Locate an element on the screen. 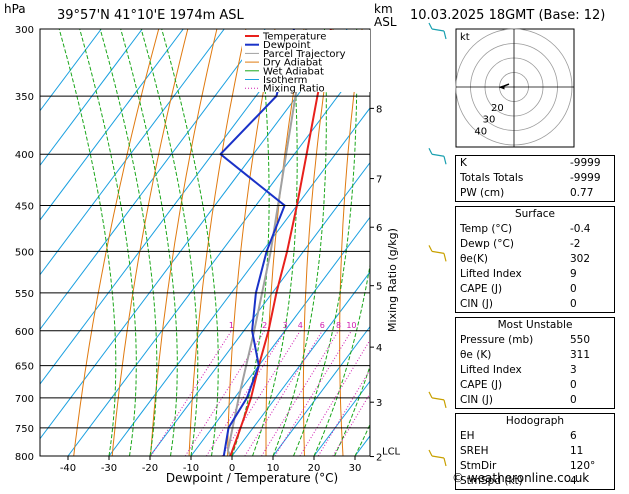 The height and width of the screenshot is (494, 629). hodograph-ring-label: 30 is located at coordinates (489, 120).